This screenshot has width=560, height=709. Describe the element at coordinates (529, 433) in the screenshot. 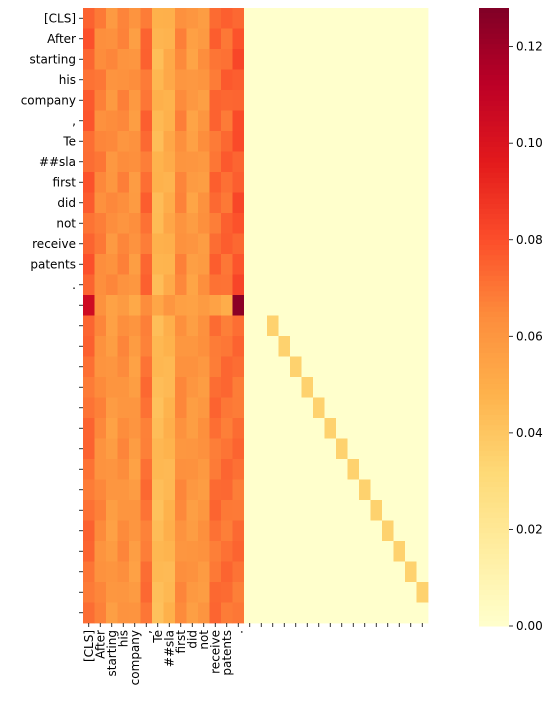

I see `colorbar-tick-label: 0.04` at that location.